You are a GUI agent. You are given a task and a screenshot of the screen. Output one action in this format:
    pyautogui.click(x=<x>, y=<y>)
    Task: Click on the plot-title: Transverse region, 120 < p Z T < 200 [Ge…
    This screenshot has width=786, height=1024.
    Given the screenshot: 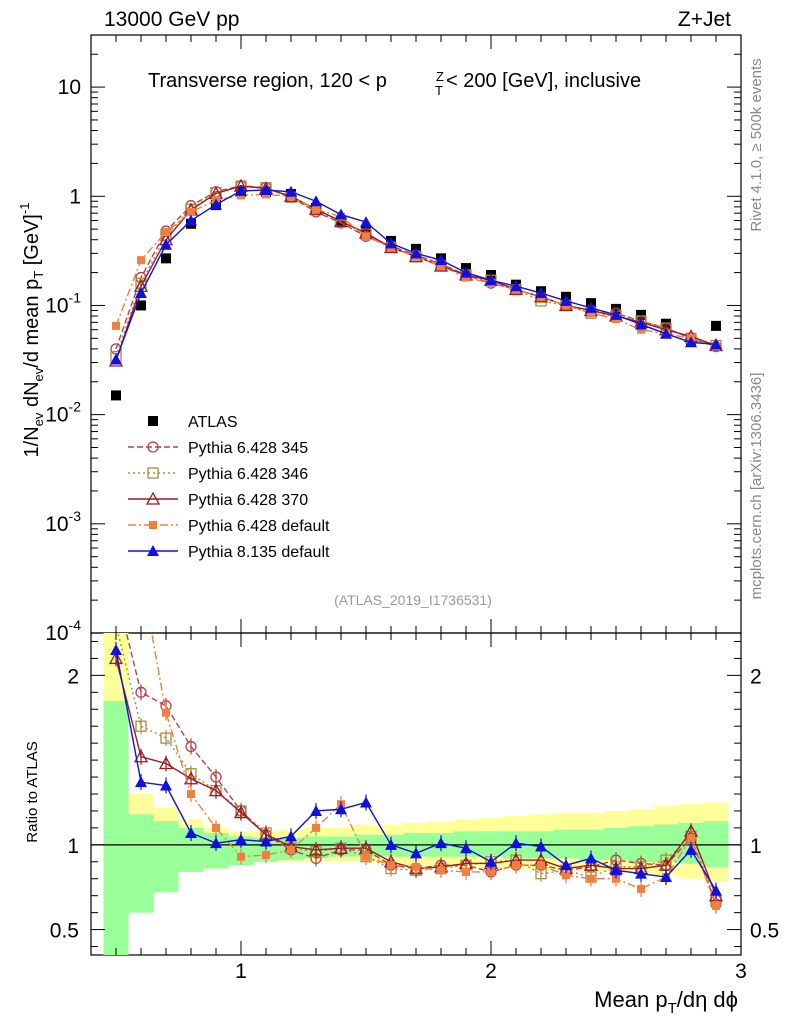 What is the action you would take?
    pyautogui.click(x=394, y=83)
    